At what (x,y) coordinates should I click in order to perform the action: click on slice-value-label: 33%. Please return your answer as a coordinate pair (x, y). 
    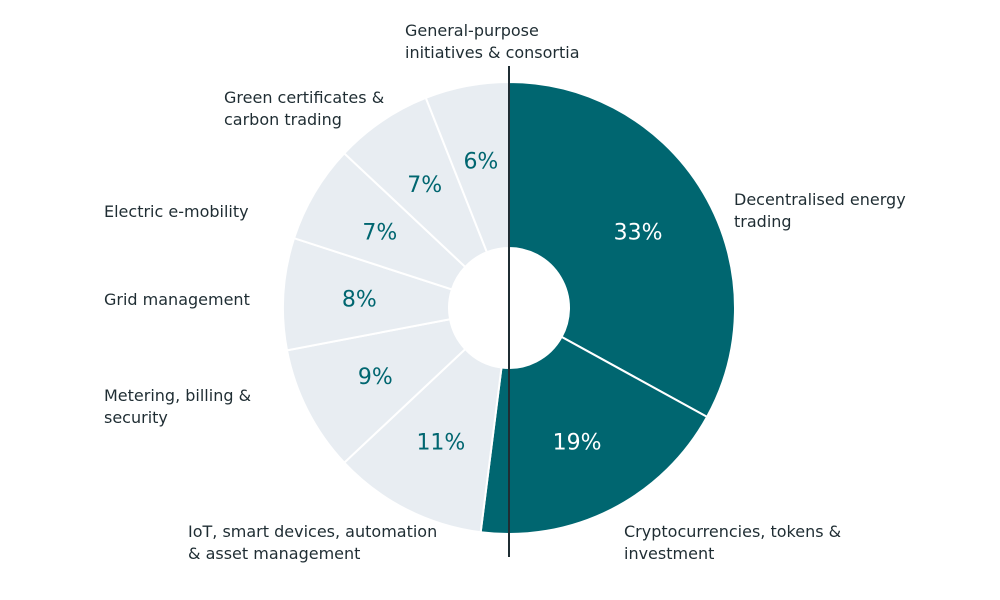
    Looking at the image, I should click on (638, 233).